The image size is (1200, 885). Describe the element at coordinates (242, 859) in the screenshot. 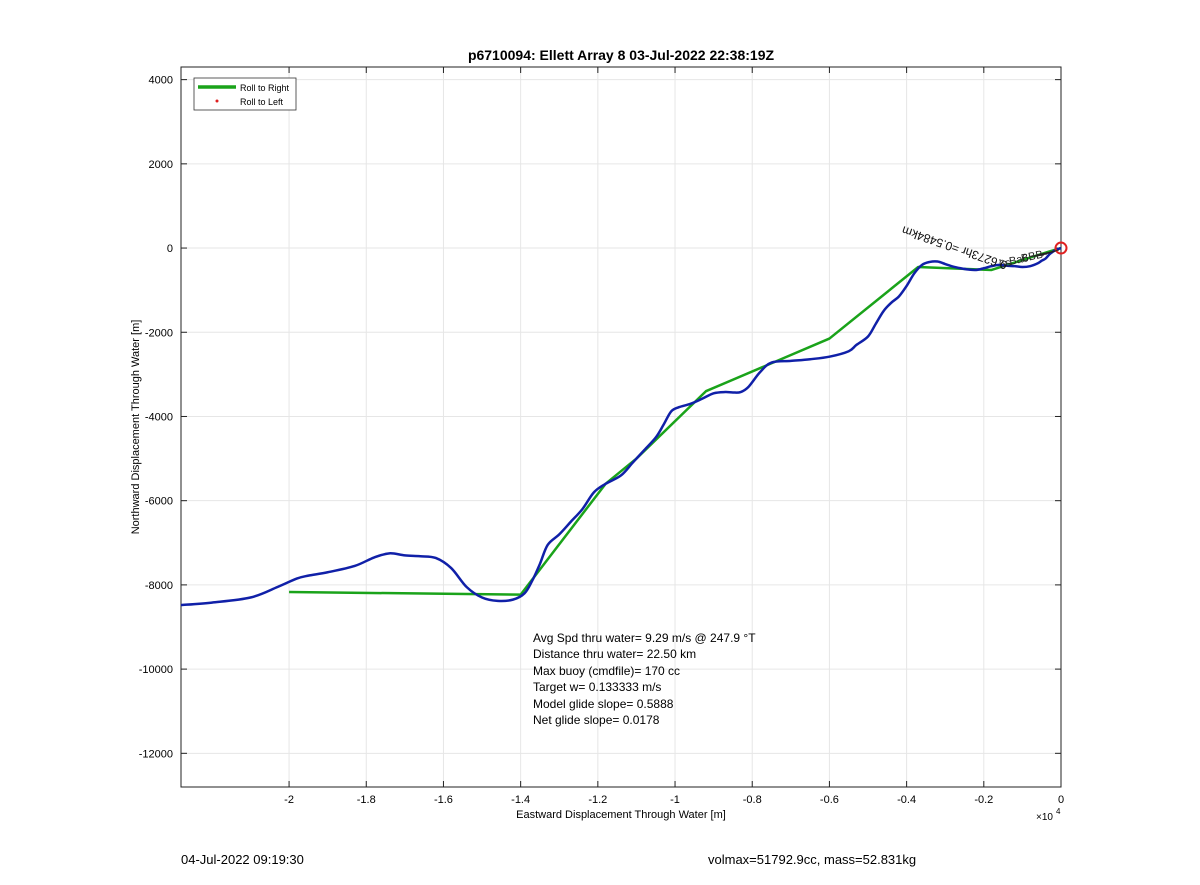

I see `footer-timestamp: 04-Jul-2022 09:19:30` at that location.